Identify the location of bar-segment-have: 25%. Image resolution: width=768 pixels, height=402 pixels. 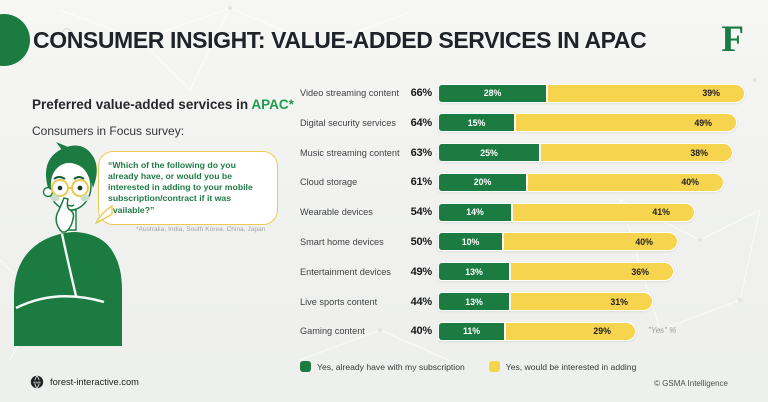
(490, 153).